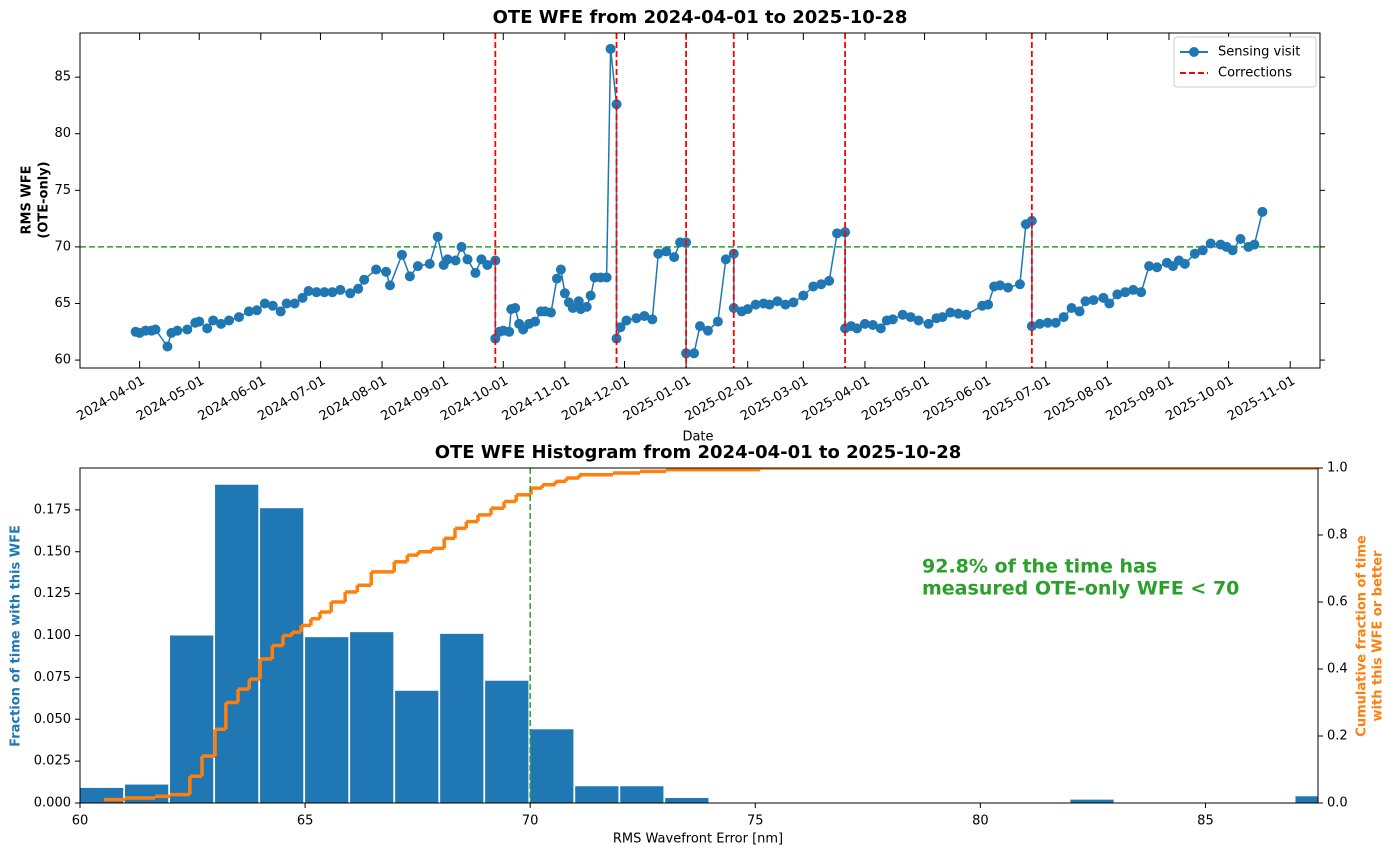 The image size is (1396, 856). I want to click on x-tick-label: 2025-10-01, so click(1199, 399).